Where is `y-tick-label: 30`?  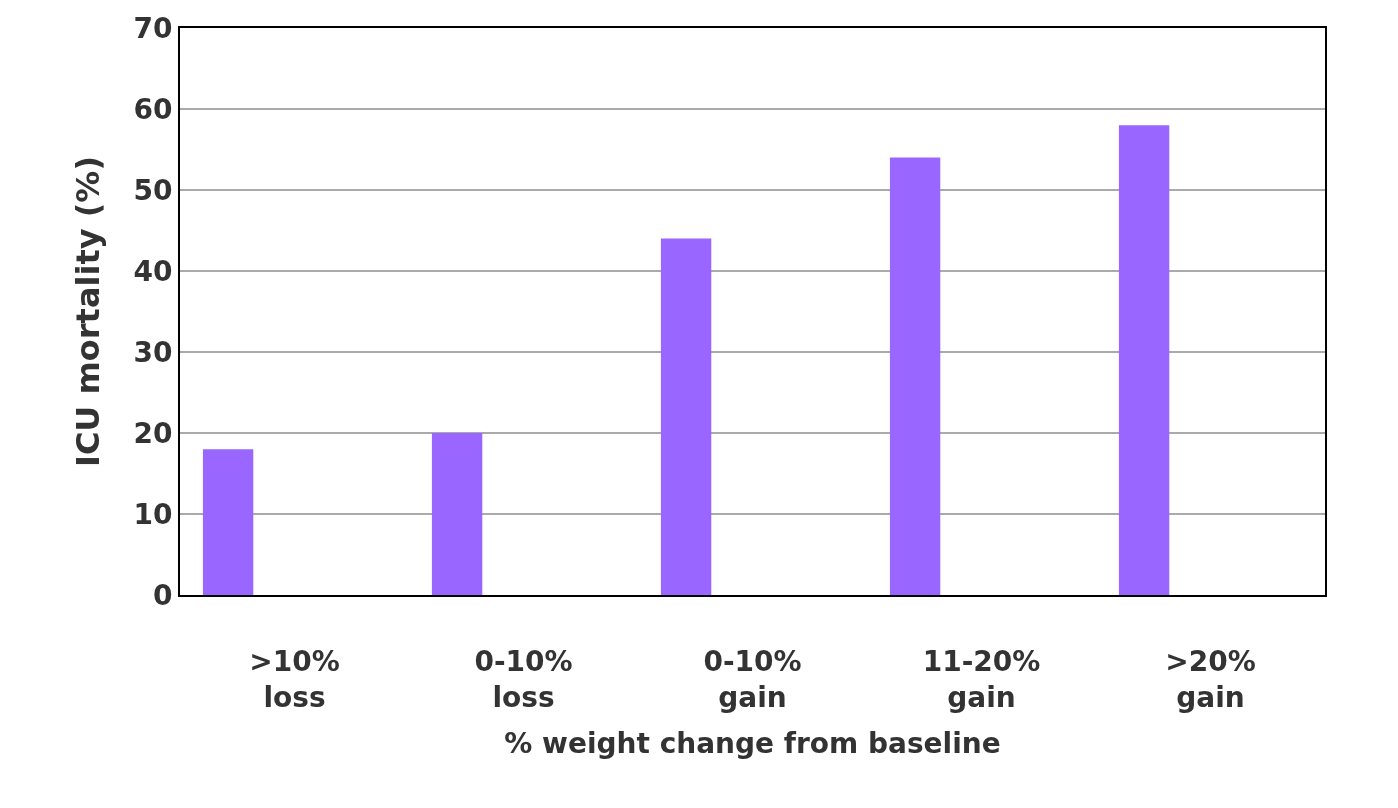 y-tick-label: 30 is located at coordinates (153, 352).